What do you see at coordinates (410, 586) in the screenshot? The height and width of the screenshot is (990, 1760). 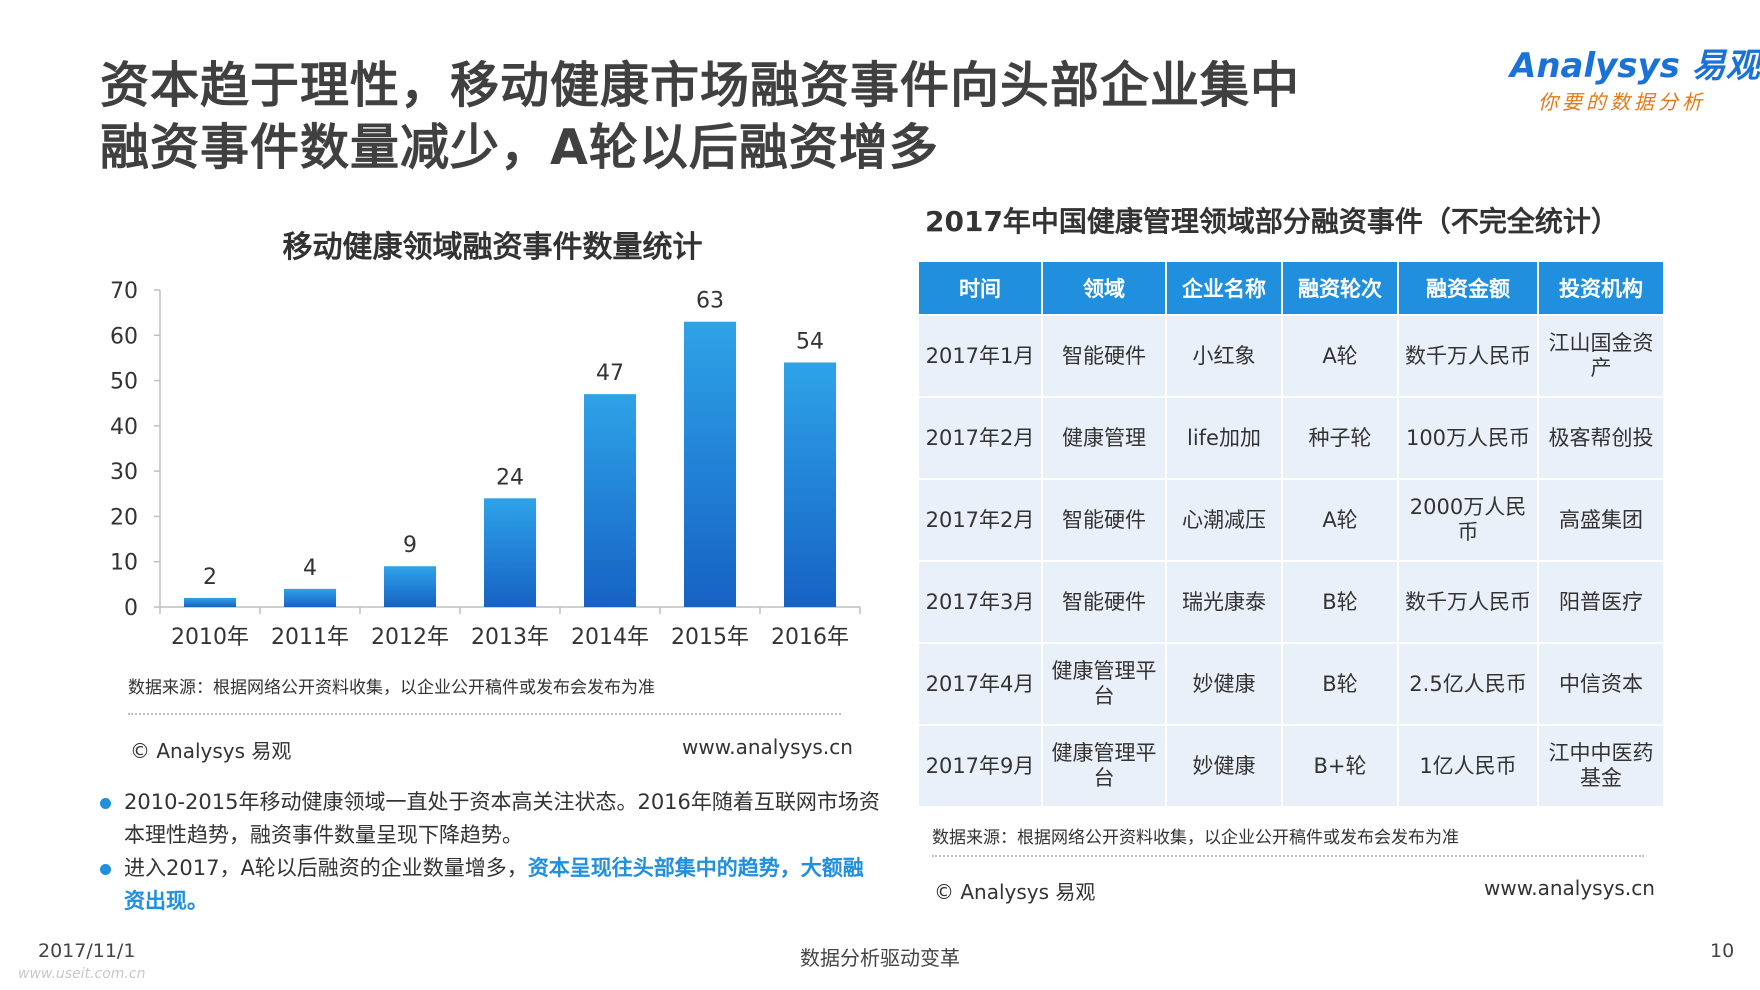 I see `bar-2012年` at bounding box center [410, 586].